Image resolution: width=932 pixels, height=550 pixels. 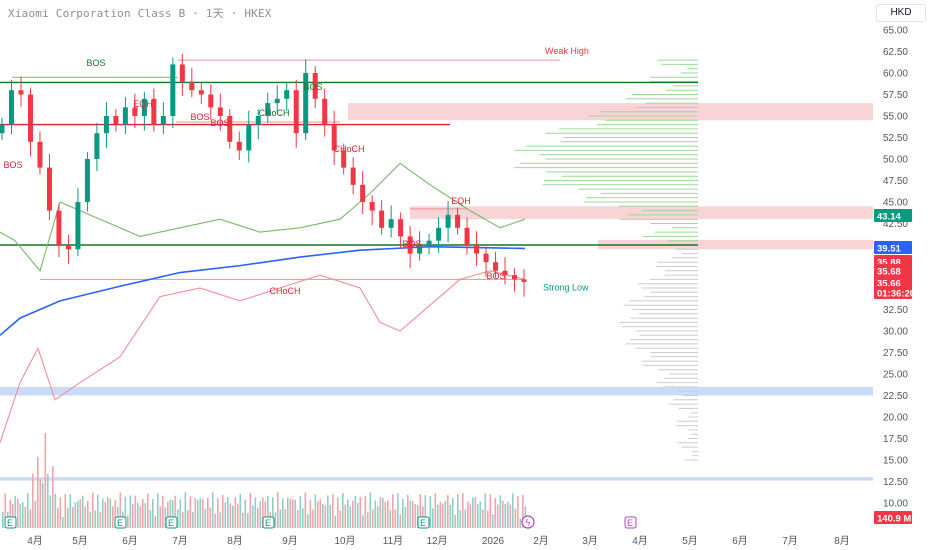 I want to click on currency-selector: HKD, so click(x=901, y=13).